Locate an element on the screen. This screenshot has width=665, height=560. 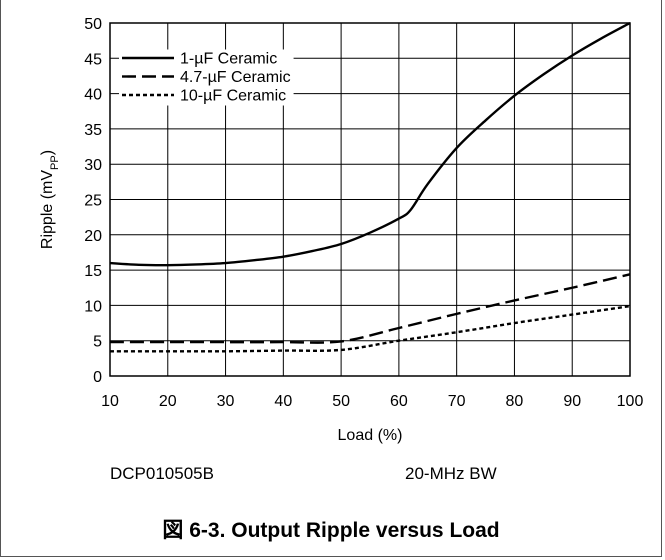
x-tick-label: 60 is located at coordinates (399, 401).